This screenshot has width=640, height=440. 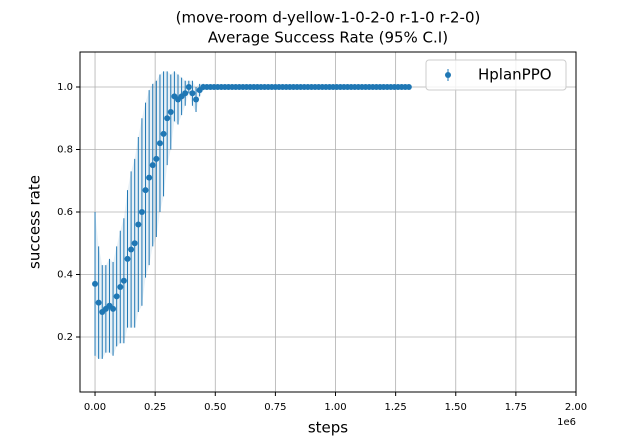 I want to click on y-tick-label: 0.2, so click(x=65, y=337).